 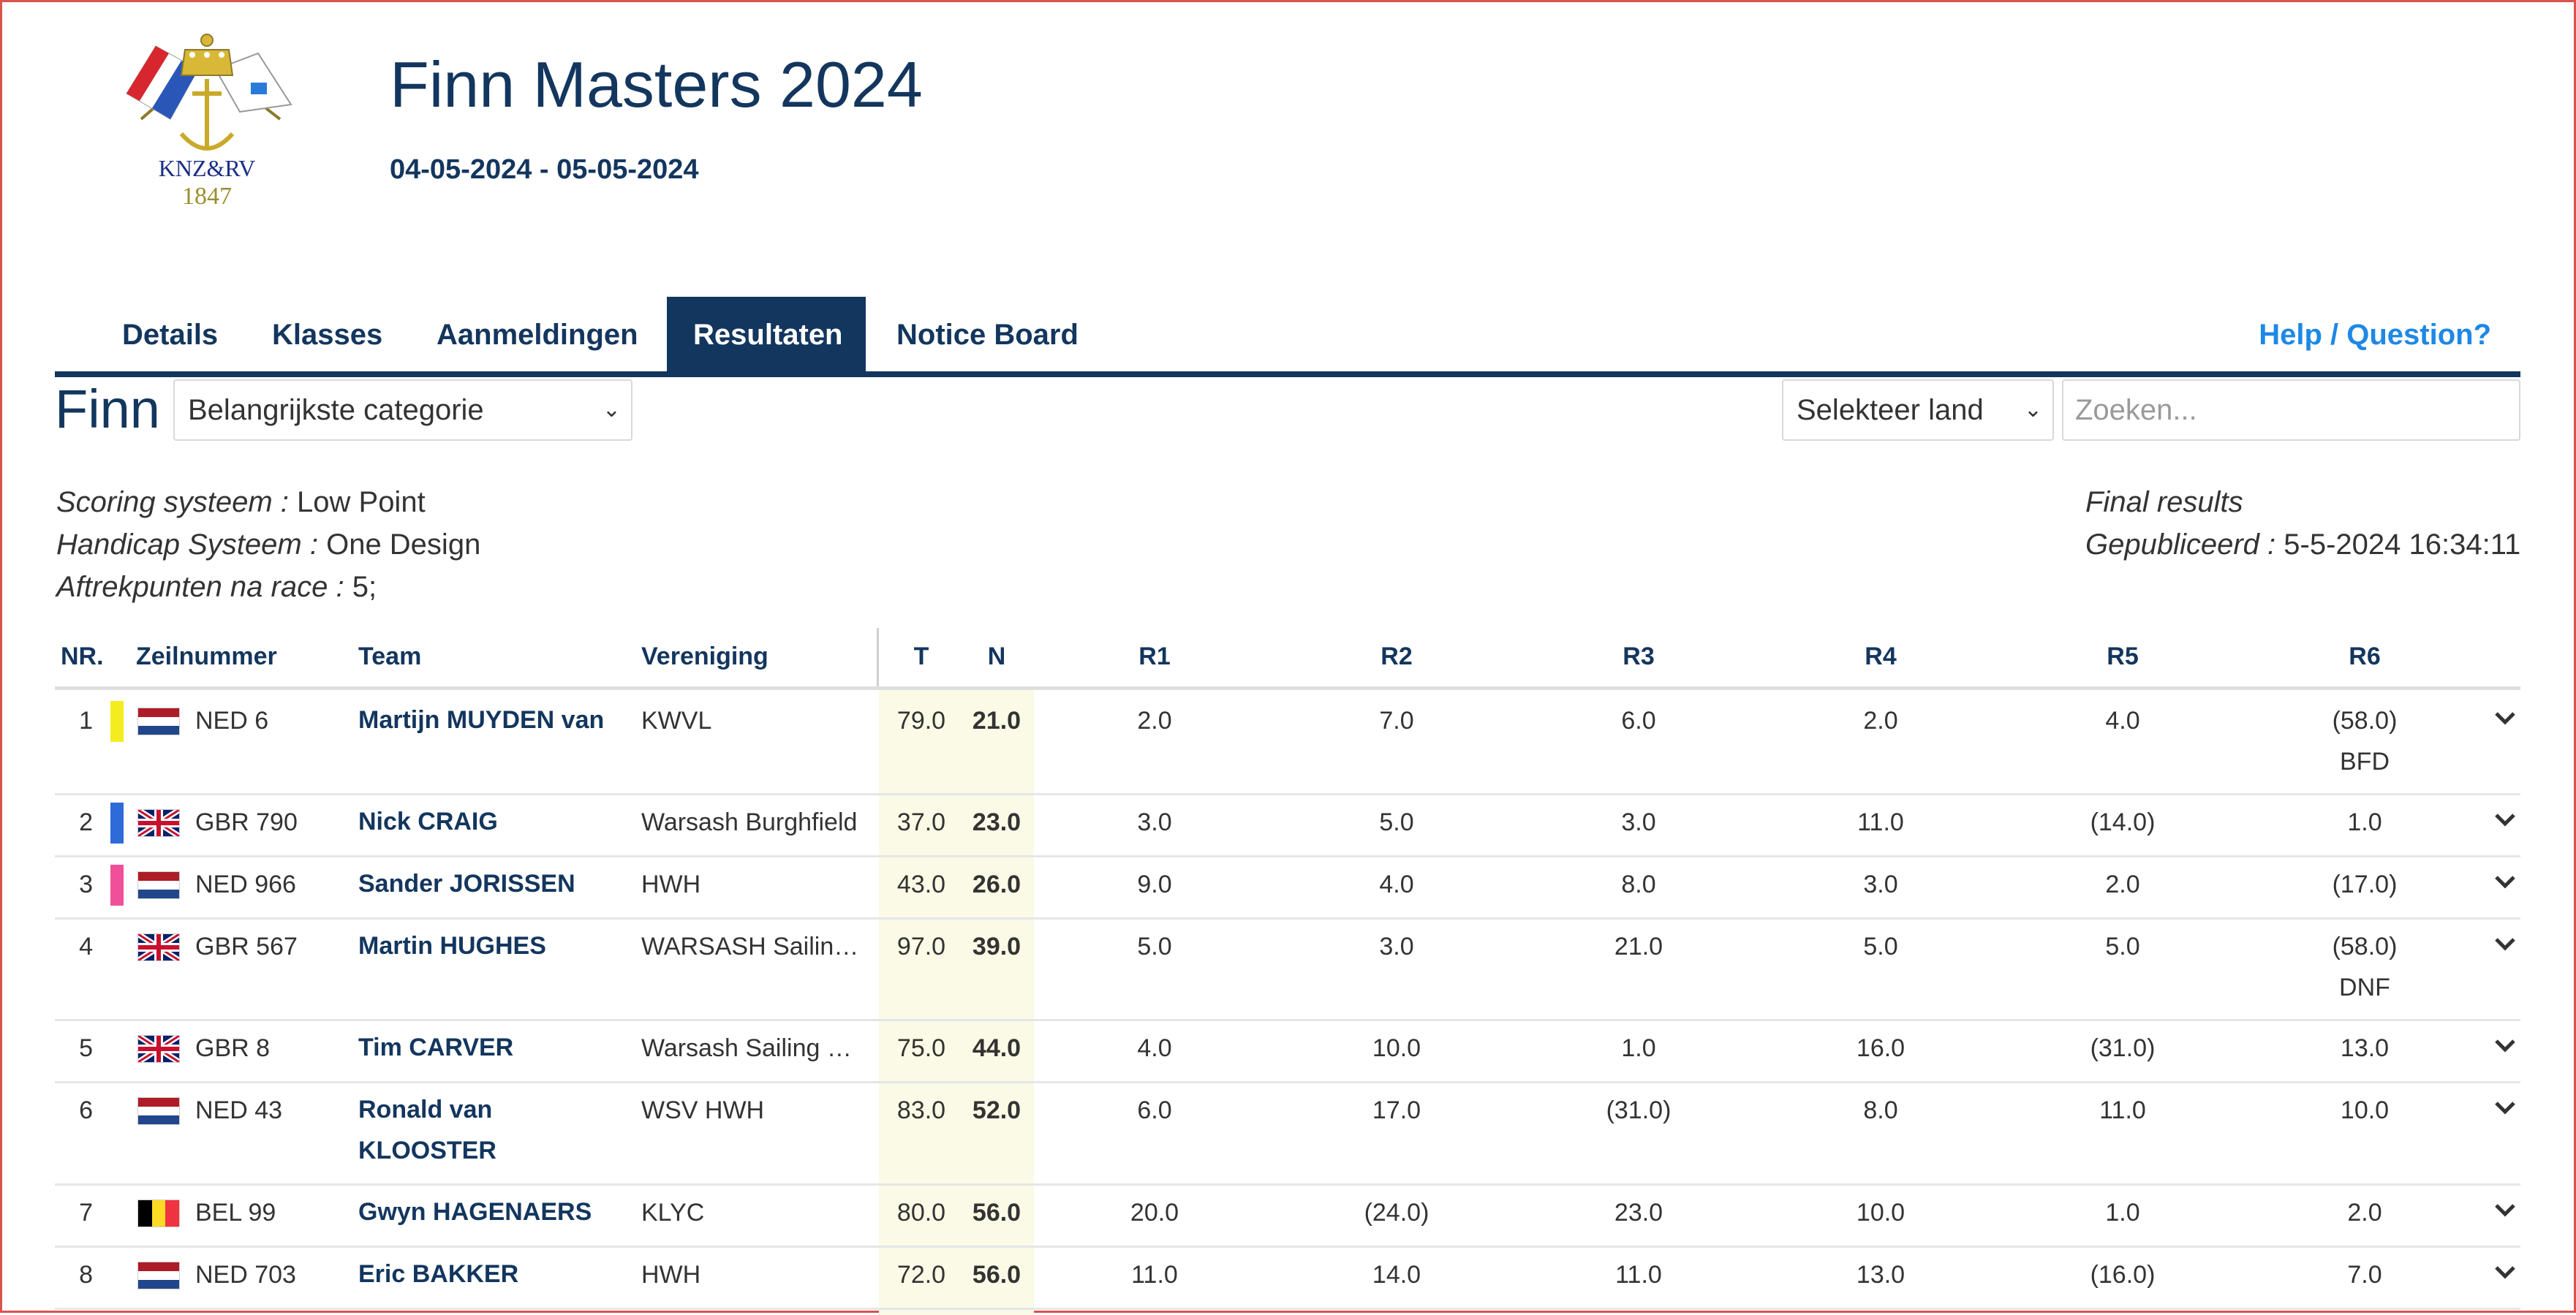 What do you see at coordinates (996, 656) in the screenshot?
I see `header-net: N` at bounding box center [996, 656].